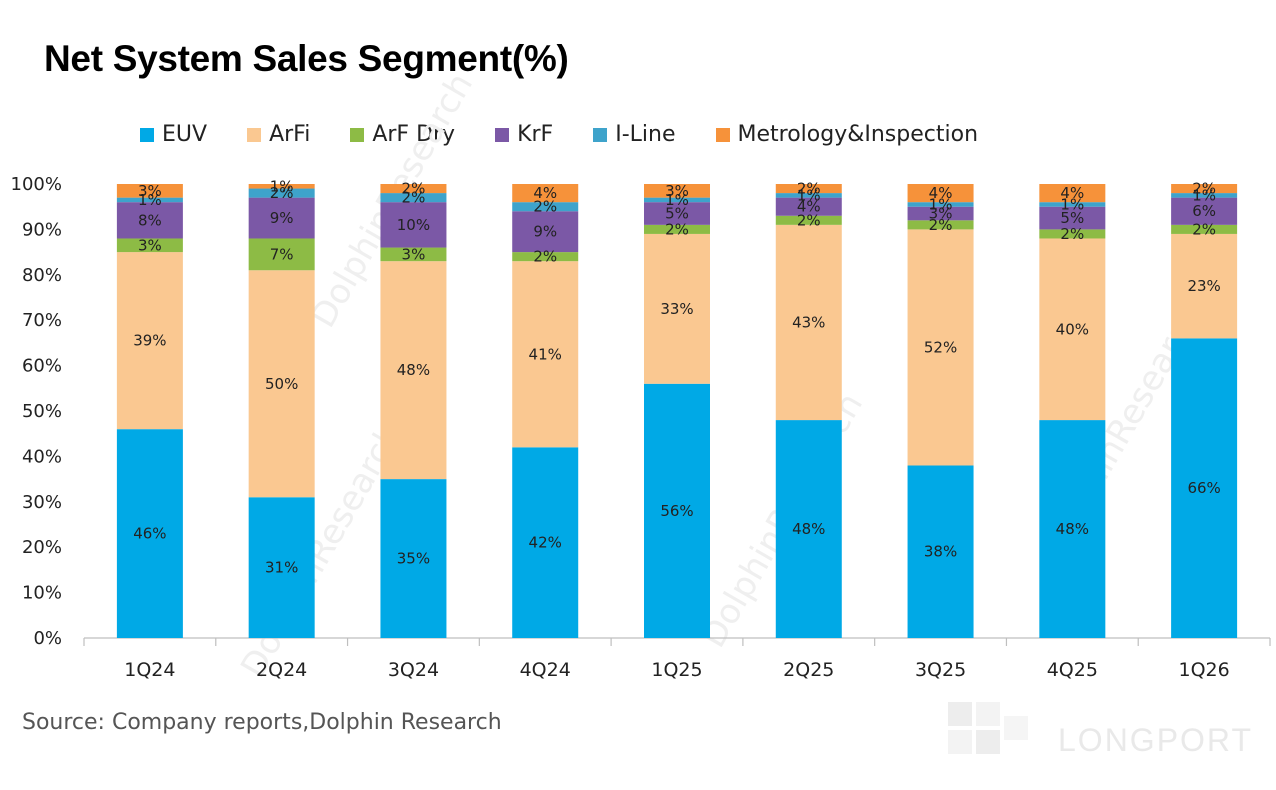  I want to click on x-tick-label: 1Q24, so click(149, 670).